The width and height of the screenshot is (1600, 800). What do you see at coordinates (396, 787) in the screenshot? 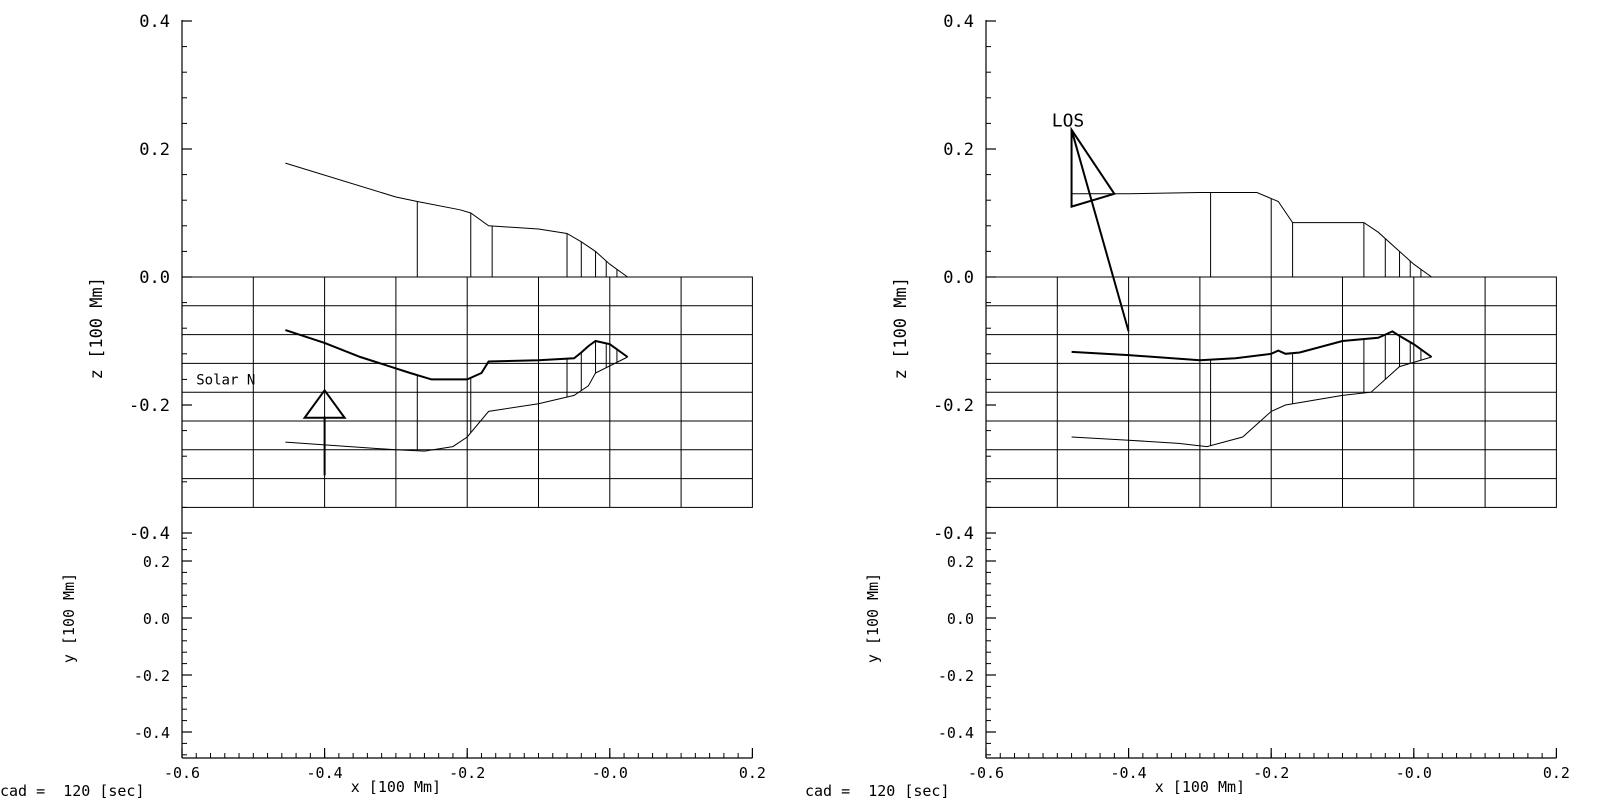
I see `left-x-axis-label: x [100 Mm]` at bounding box center [396, 787].